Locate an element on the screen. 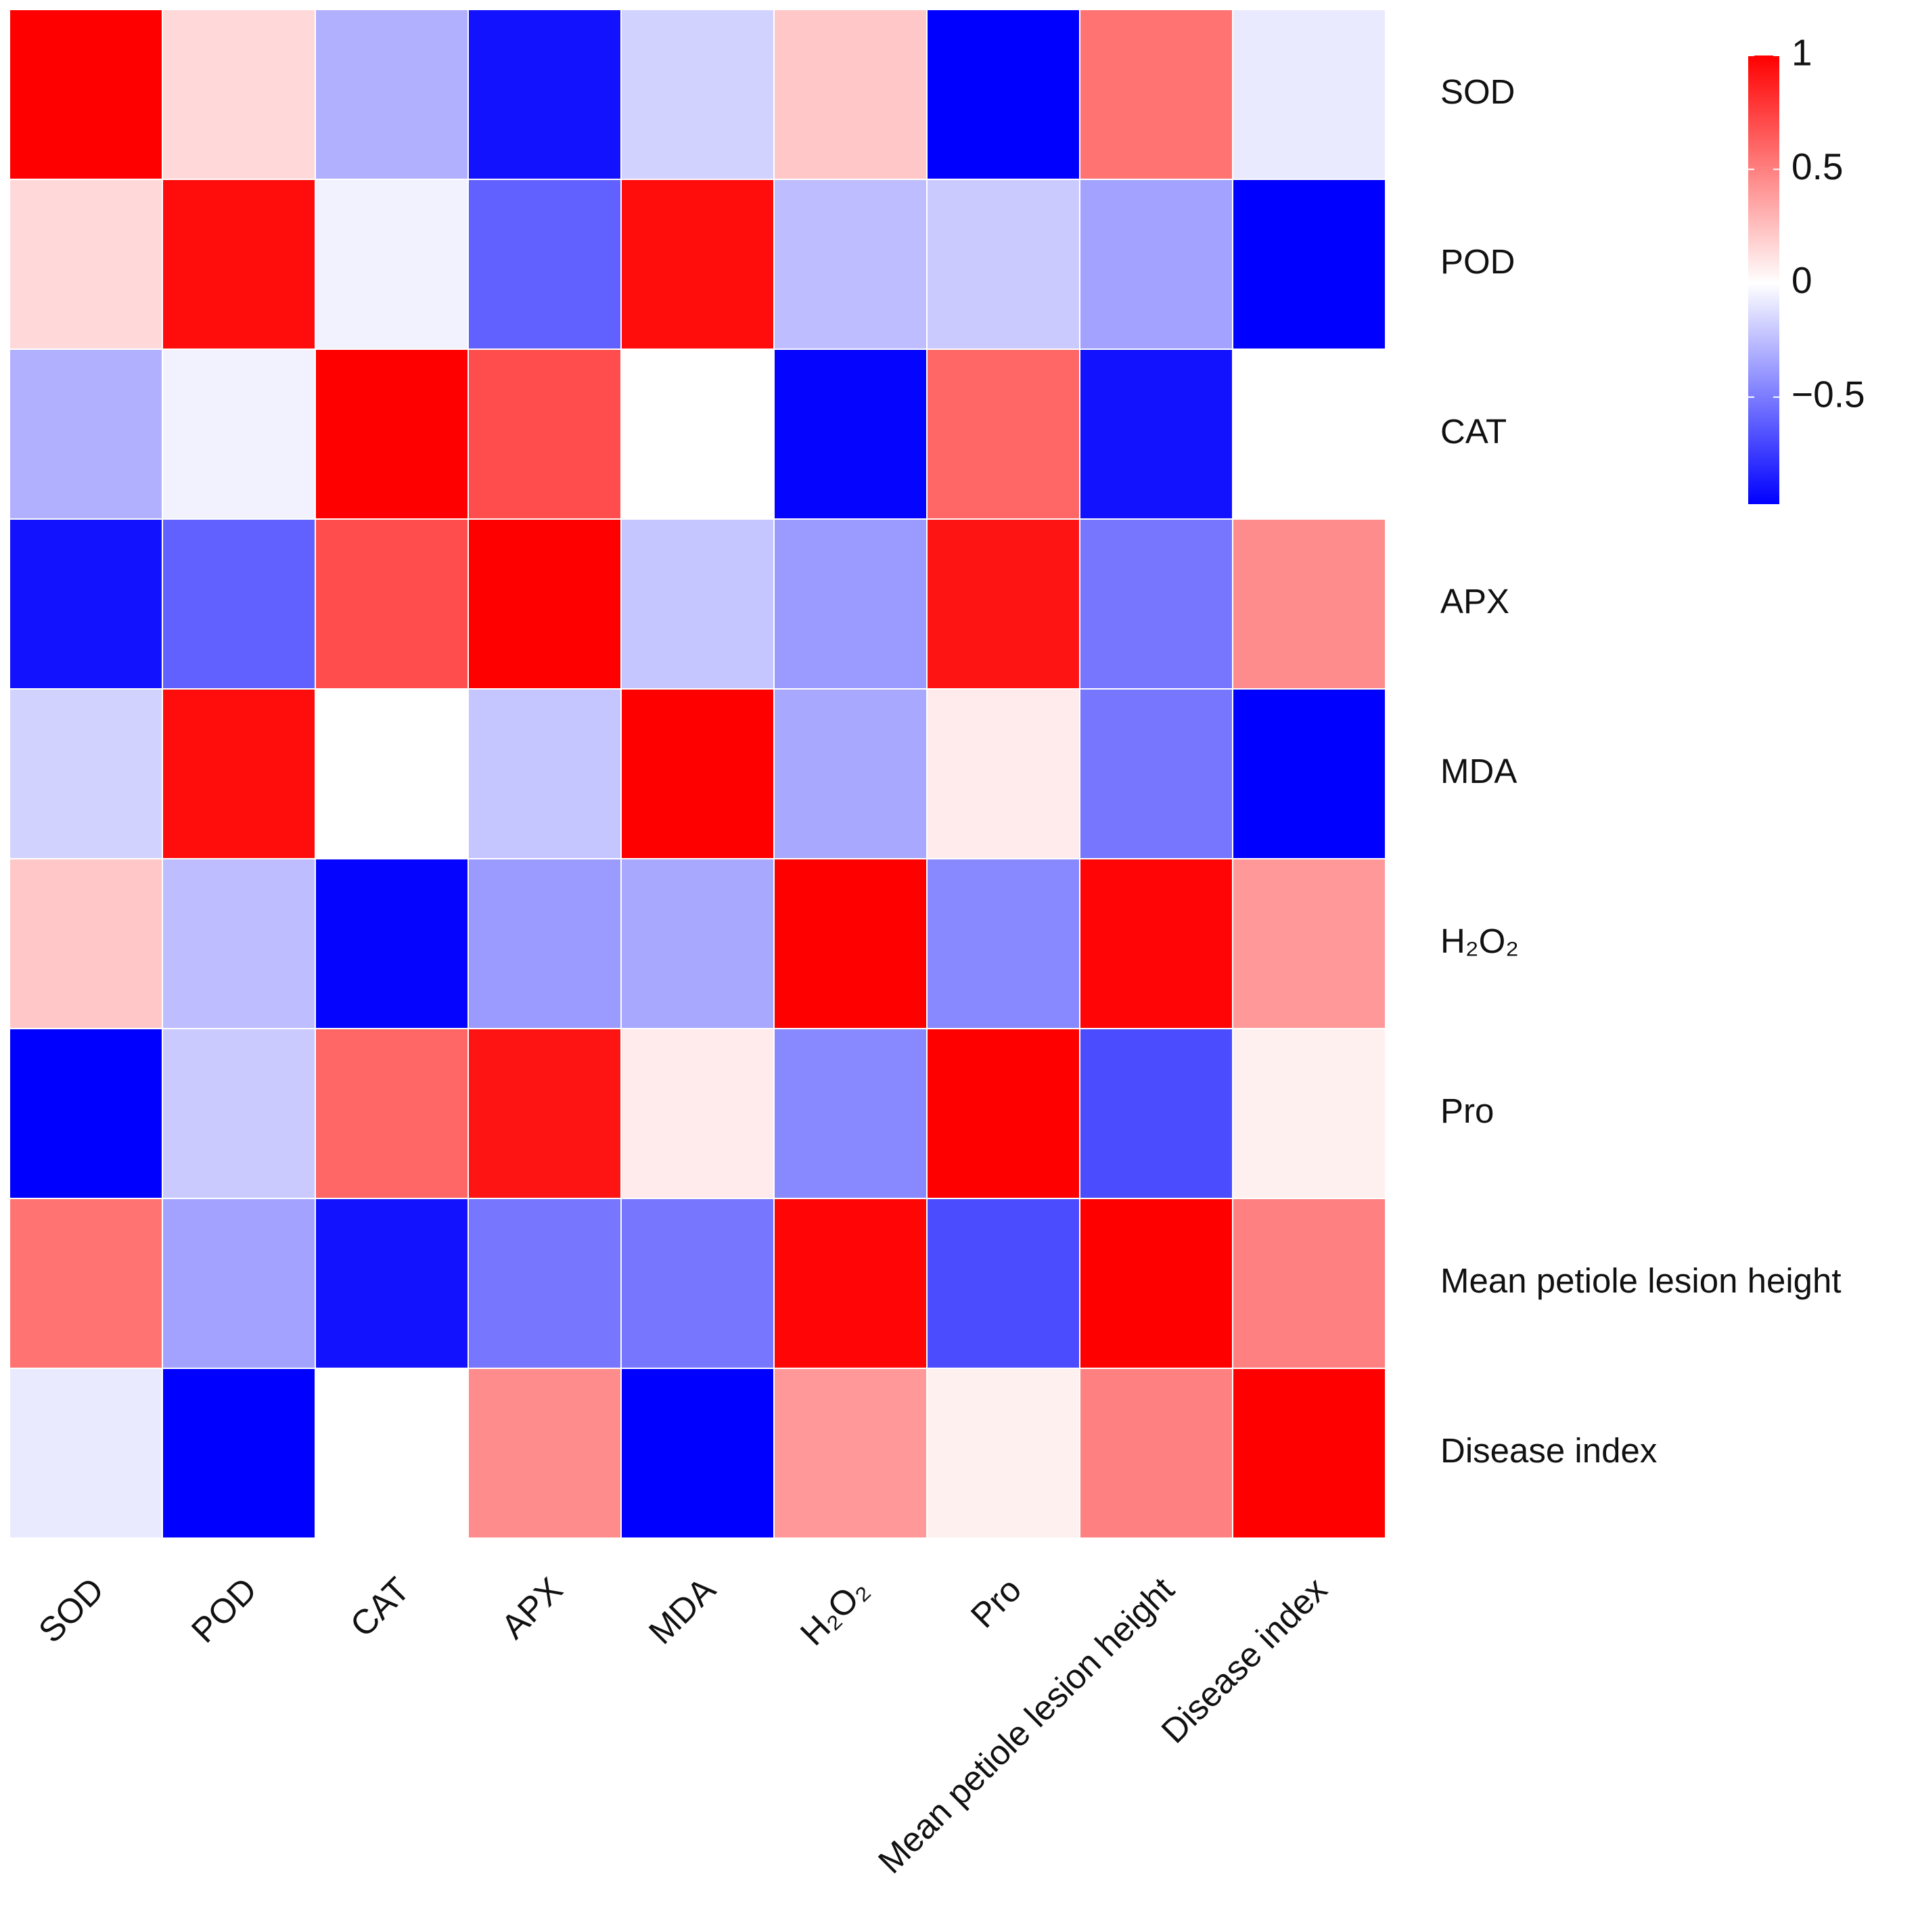  column-label: CAT is located at coordinates (380, 1607).